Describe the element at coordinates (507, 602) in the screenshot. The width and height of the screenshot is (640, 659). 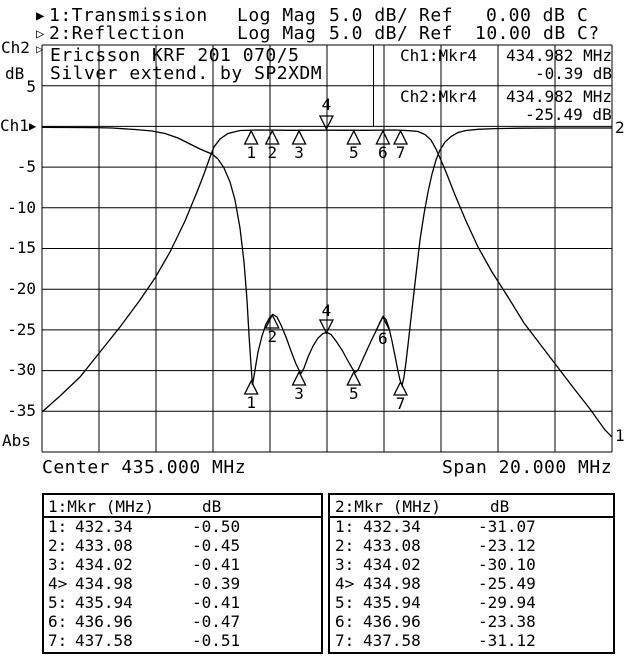
I see `marker-db: -29.94` at that location.